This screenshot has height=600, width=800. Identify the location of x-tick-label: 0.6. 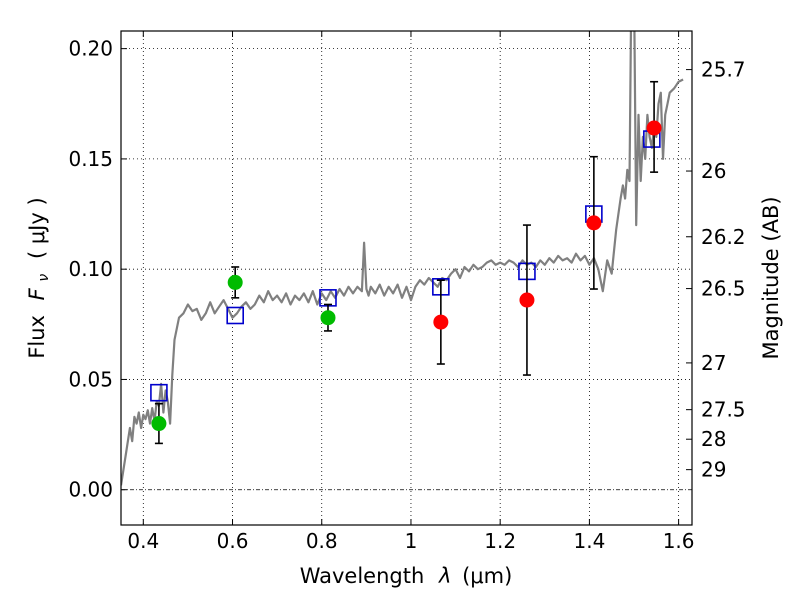
(233, 541).